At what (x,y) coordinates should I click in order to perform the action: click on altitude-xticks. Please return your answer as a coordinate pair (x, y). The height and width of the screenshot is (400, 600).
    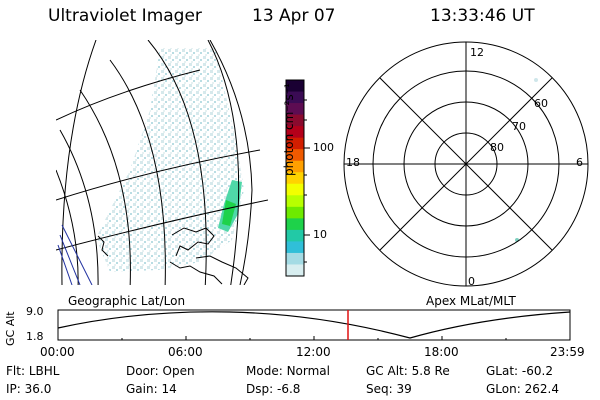
    Looking at the image, I should click on (314, 338).